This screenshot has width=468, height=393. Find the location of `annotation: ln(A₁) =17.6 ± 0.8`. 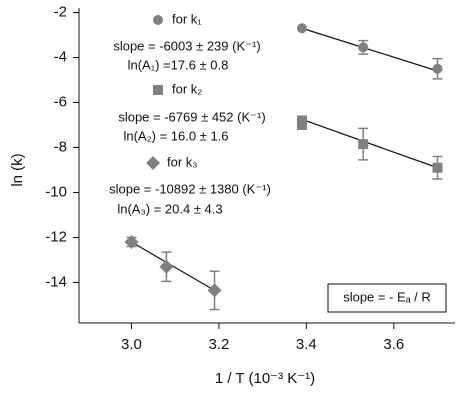

annotation: ln(A₁) =17.6 ± 0.8 is located at coordinates (178, 64).